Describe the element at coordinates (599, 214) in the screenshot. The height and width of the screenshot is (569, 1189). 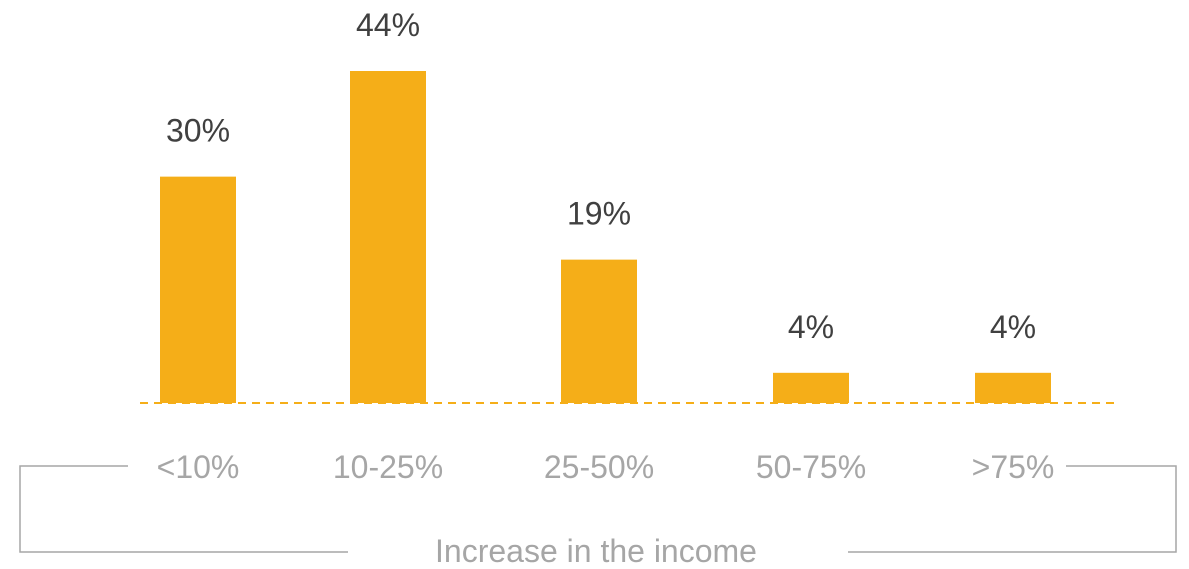
I see `data-label-2: 19%` at that location.